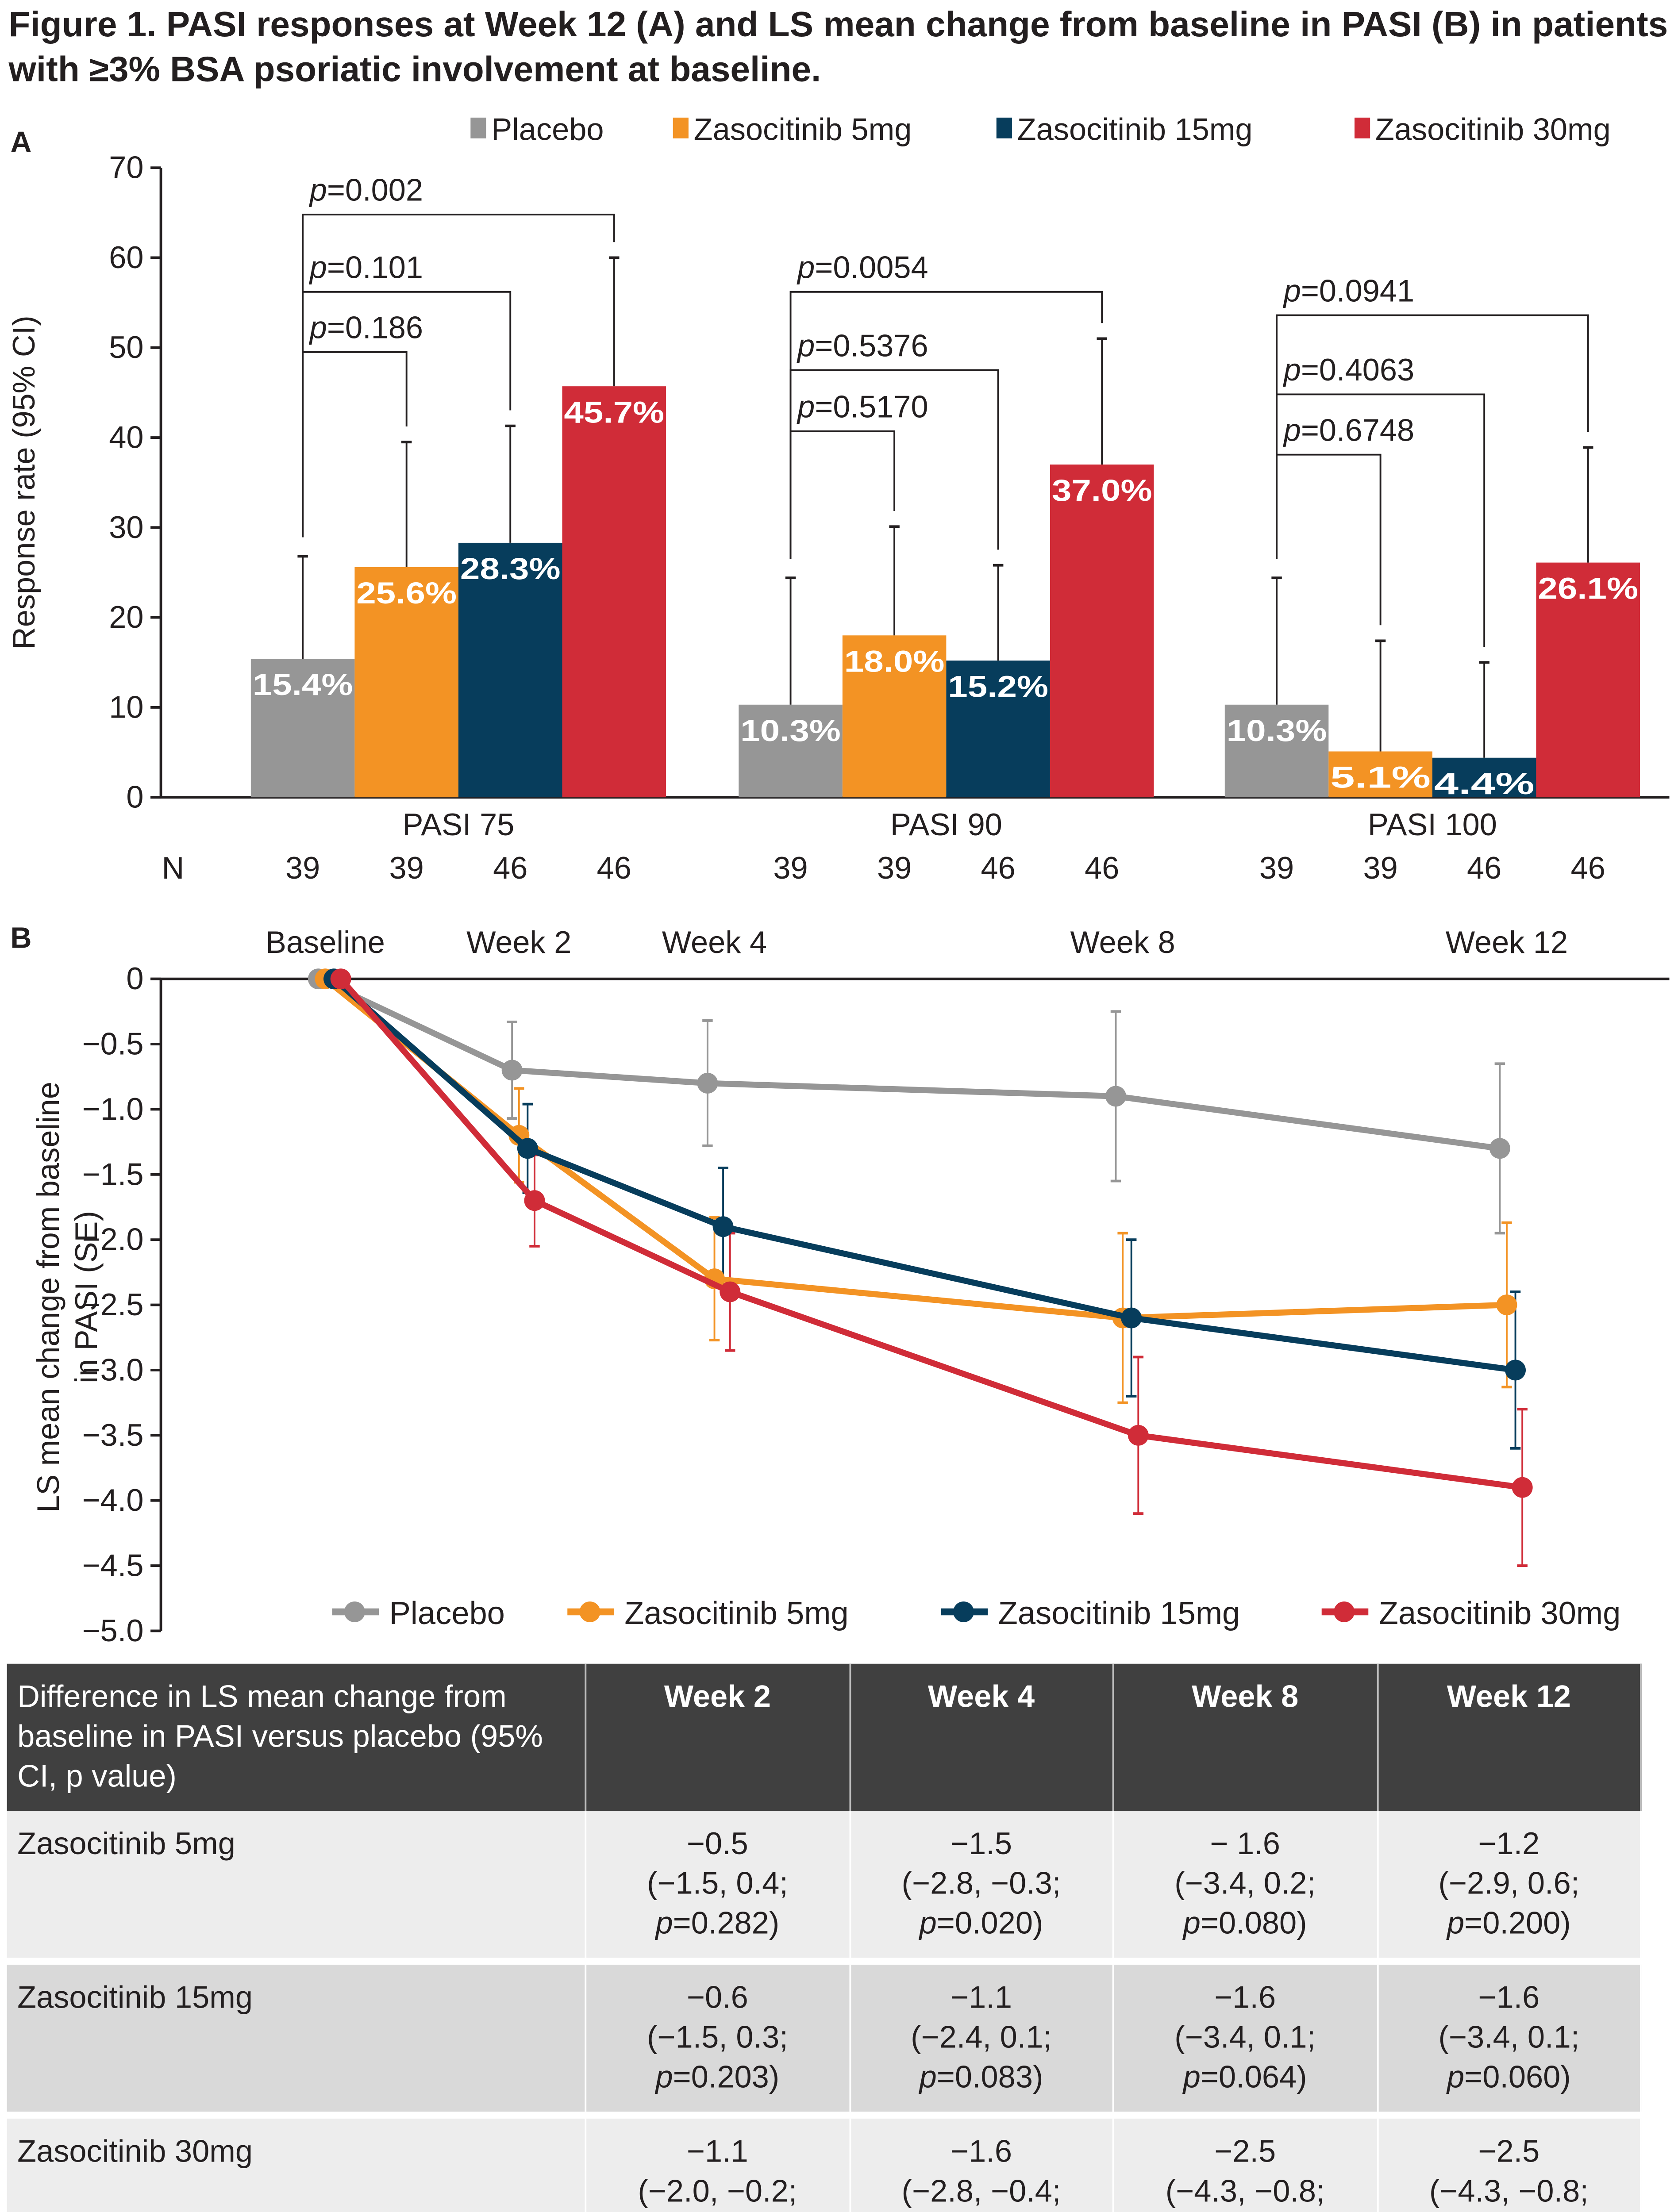 Image resolution: width=1678 pixels, height=2212 pixels. I want to click on table-cell: −1.2 (−2.9, 0.6; p=0.200), so click(1510, 1885).